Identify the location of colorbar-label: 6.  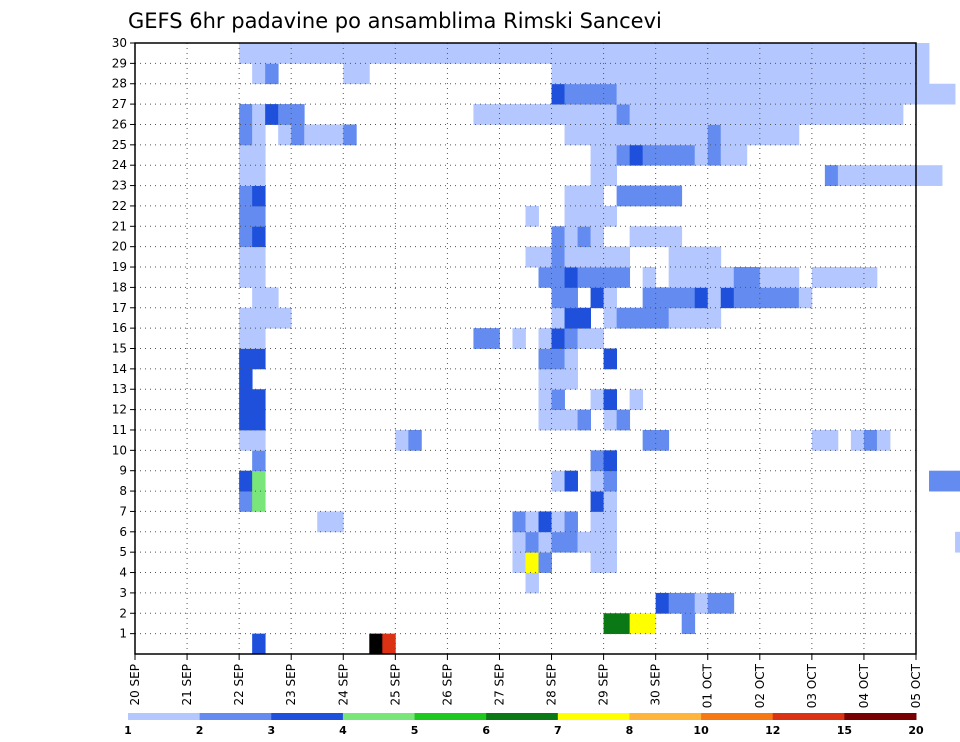
(486, 730).